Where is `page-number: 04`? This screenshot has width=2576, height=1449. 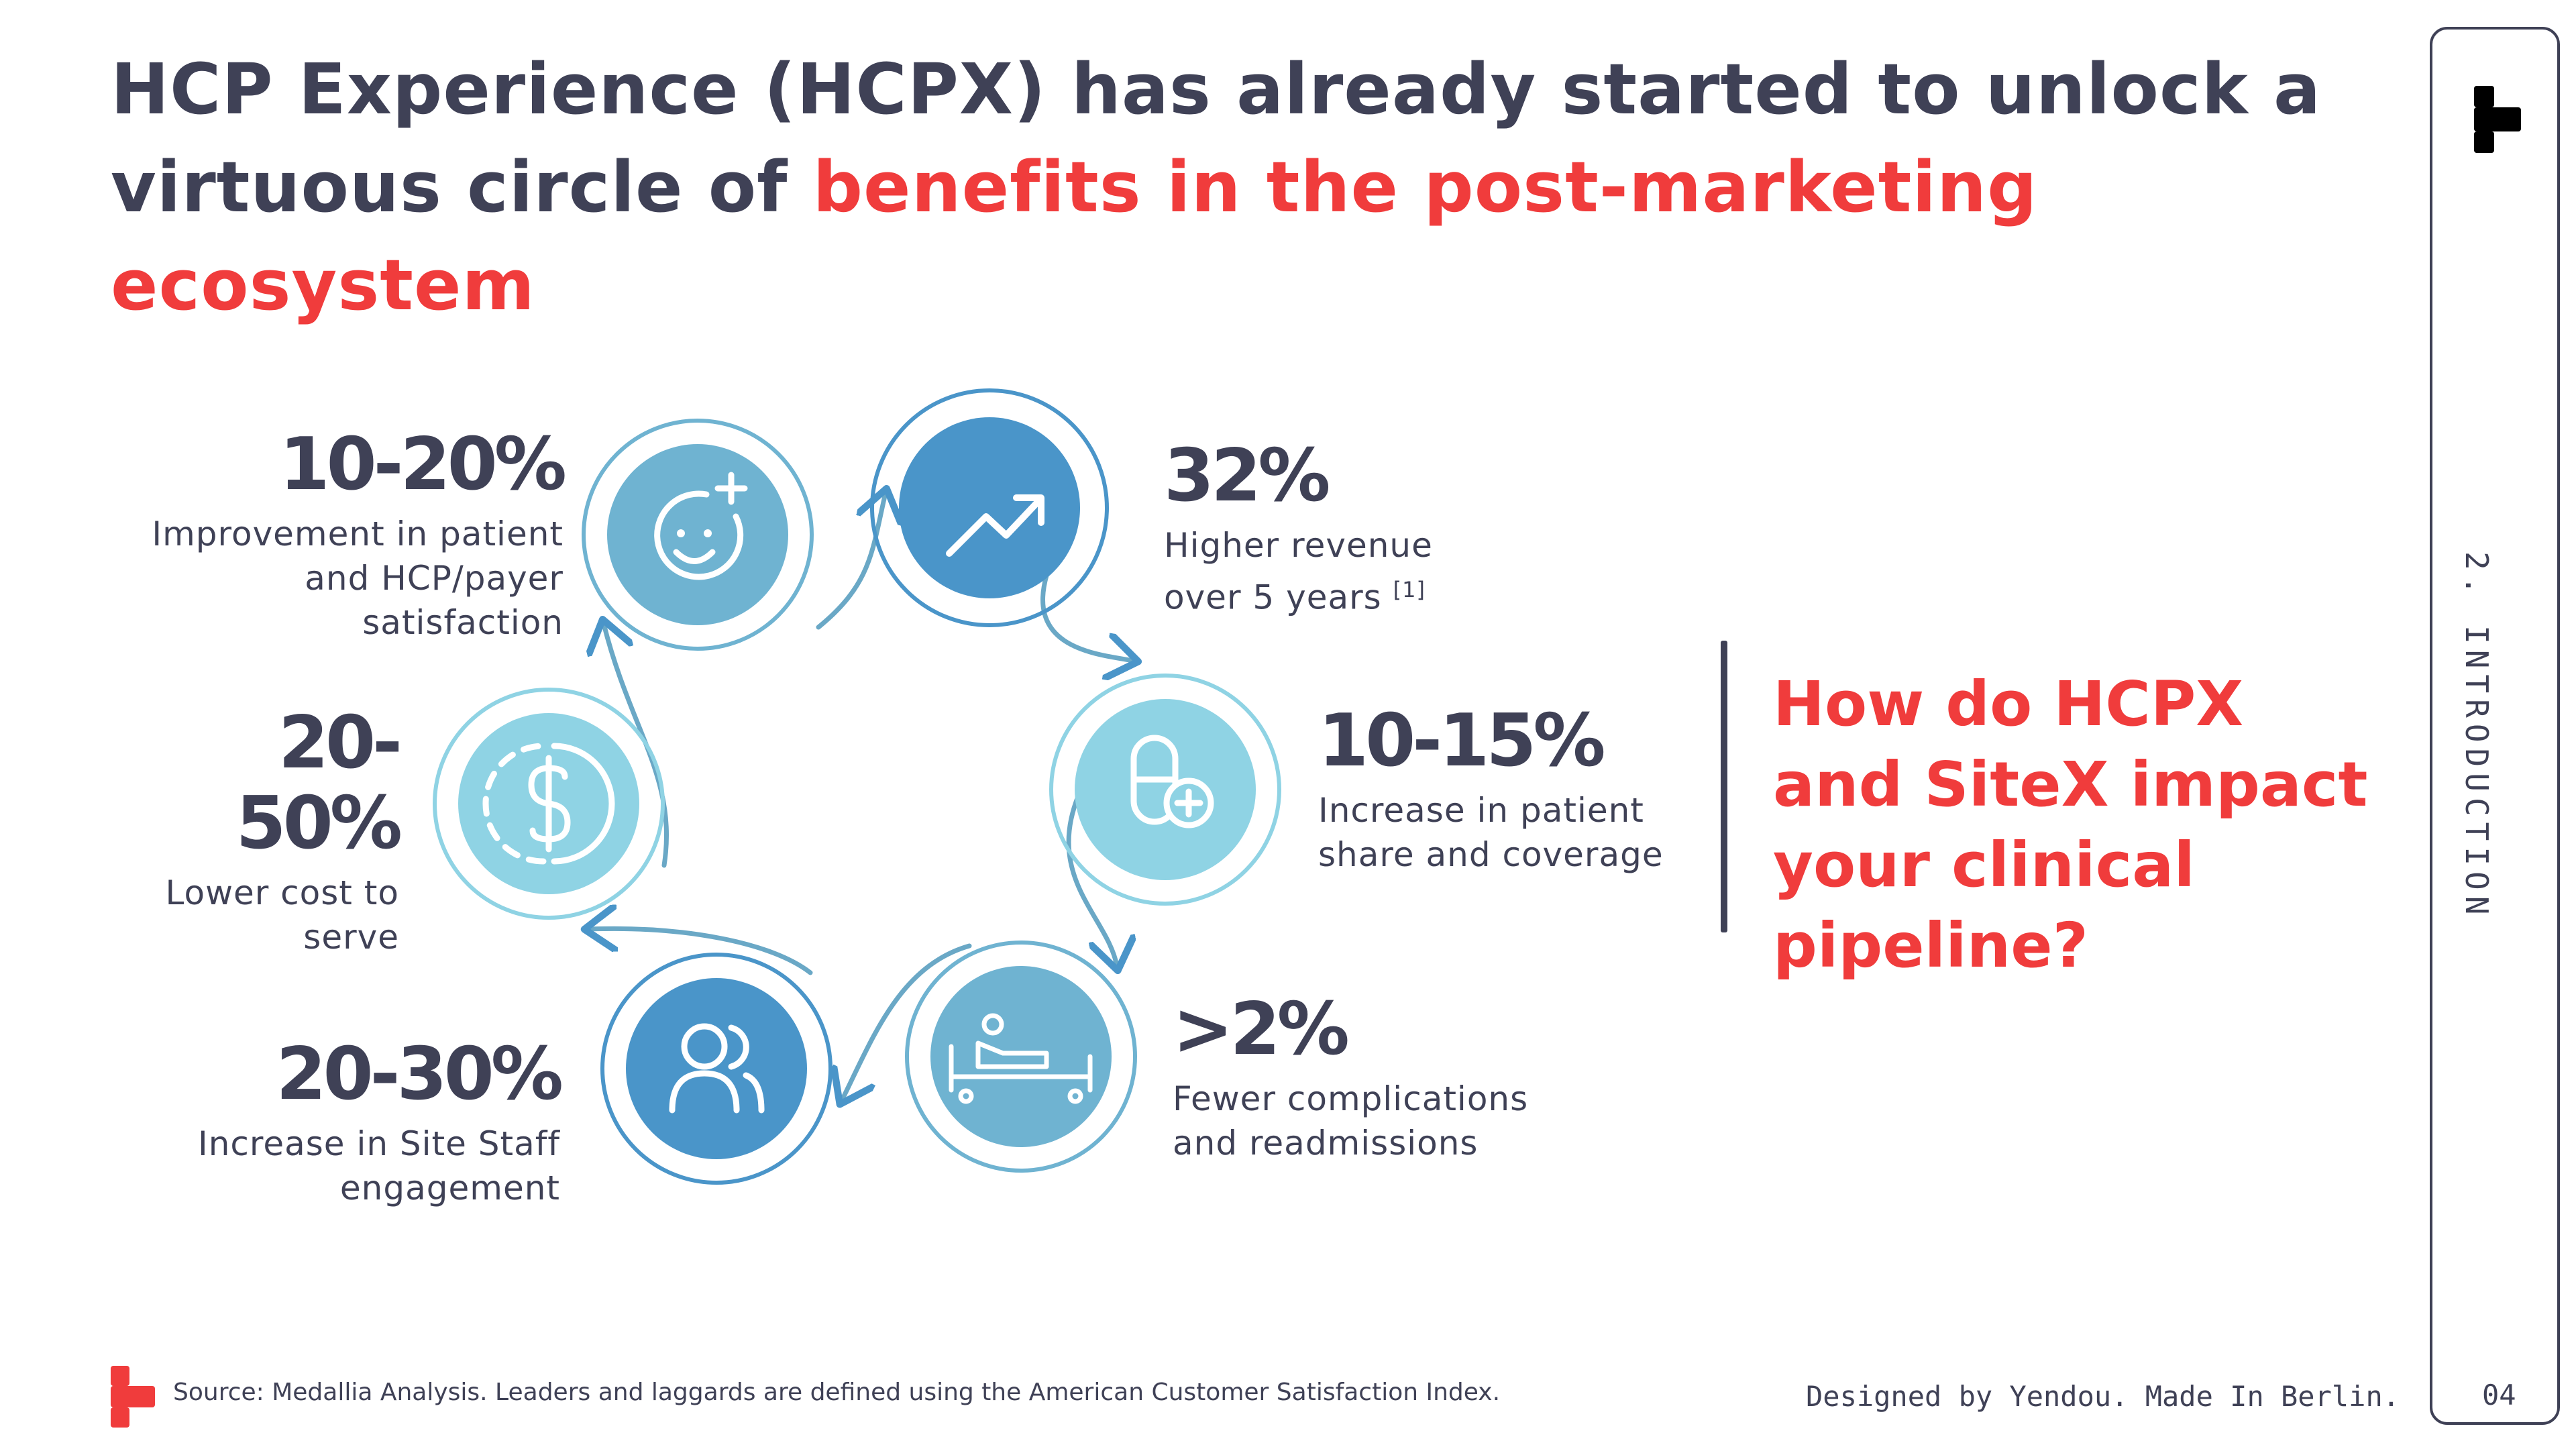 page-number: 04 is located at coordinates (2499, 1395).